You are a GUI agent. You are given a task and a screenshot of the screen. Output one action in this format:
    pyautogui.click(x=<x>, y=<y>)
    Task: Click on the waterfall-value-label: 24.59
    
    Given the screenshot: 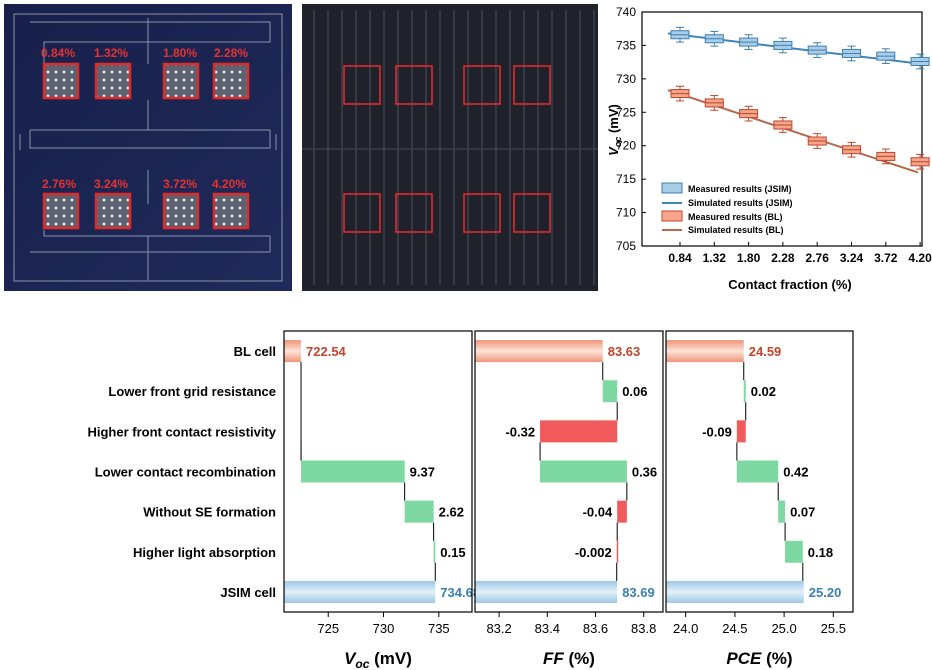 What is the action you would take?
    pyautogui.click(x=765, y=351)
    